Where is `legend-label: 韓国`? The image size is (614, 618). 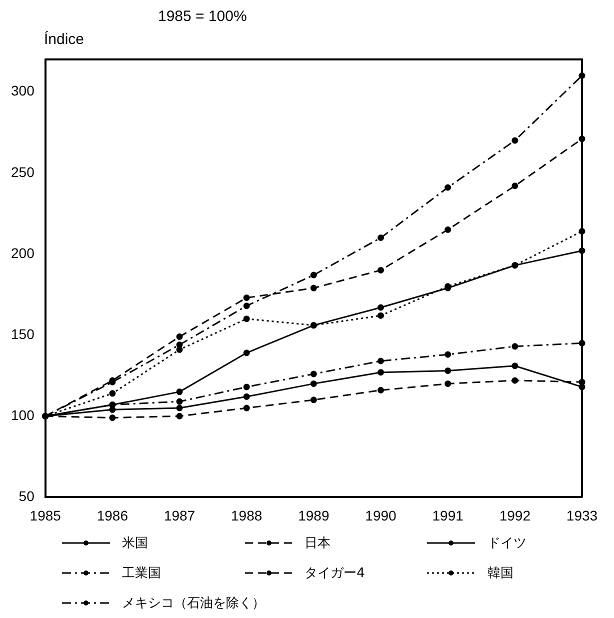
legend-label: 韓国 is located at coordinates (500, 573).